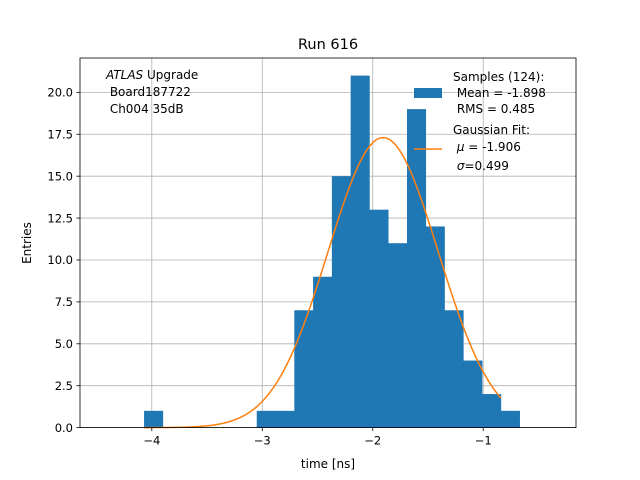 The image size is (640, 480). Describe the element at coordinates (64, 428) in the screenshot. I see `y-tick-label-0: 0.0` at that location.